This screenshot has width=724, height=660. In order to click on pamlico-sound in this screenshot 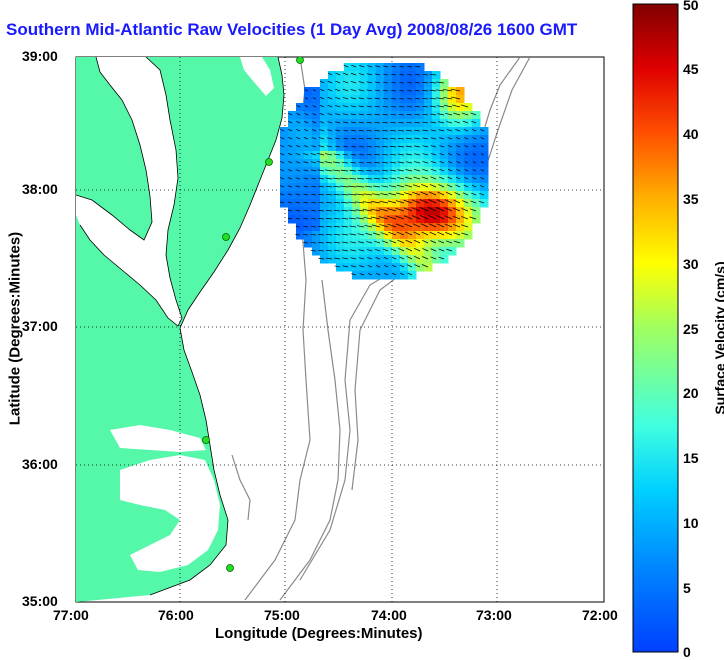, I will do `click(170, 513)`.